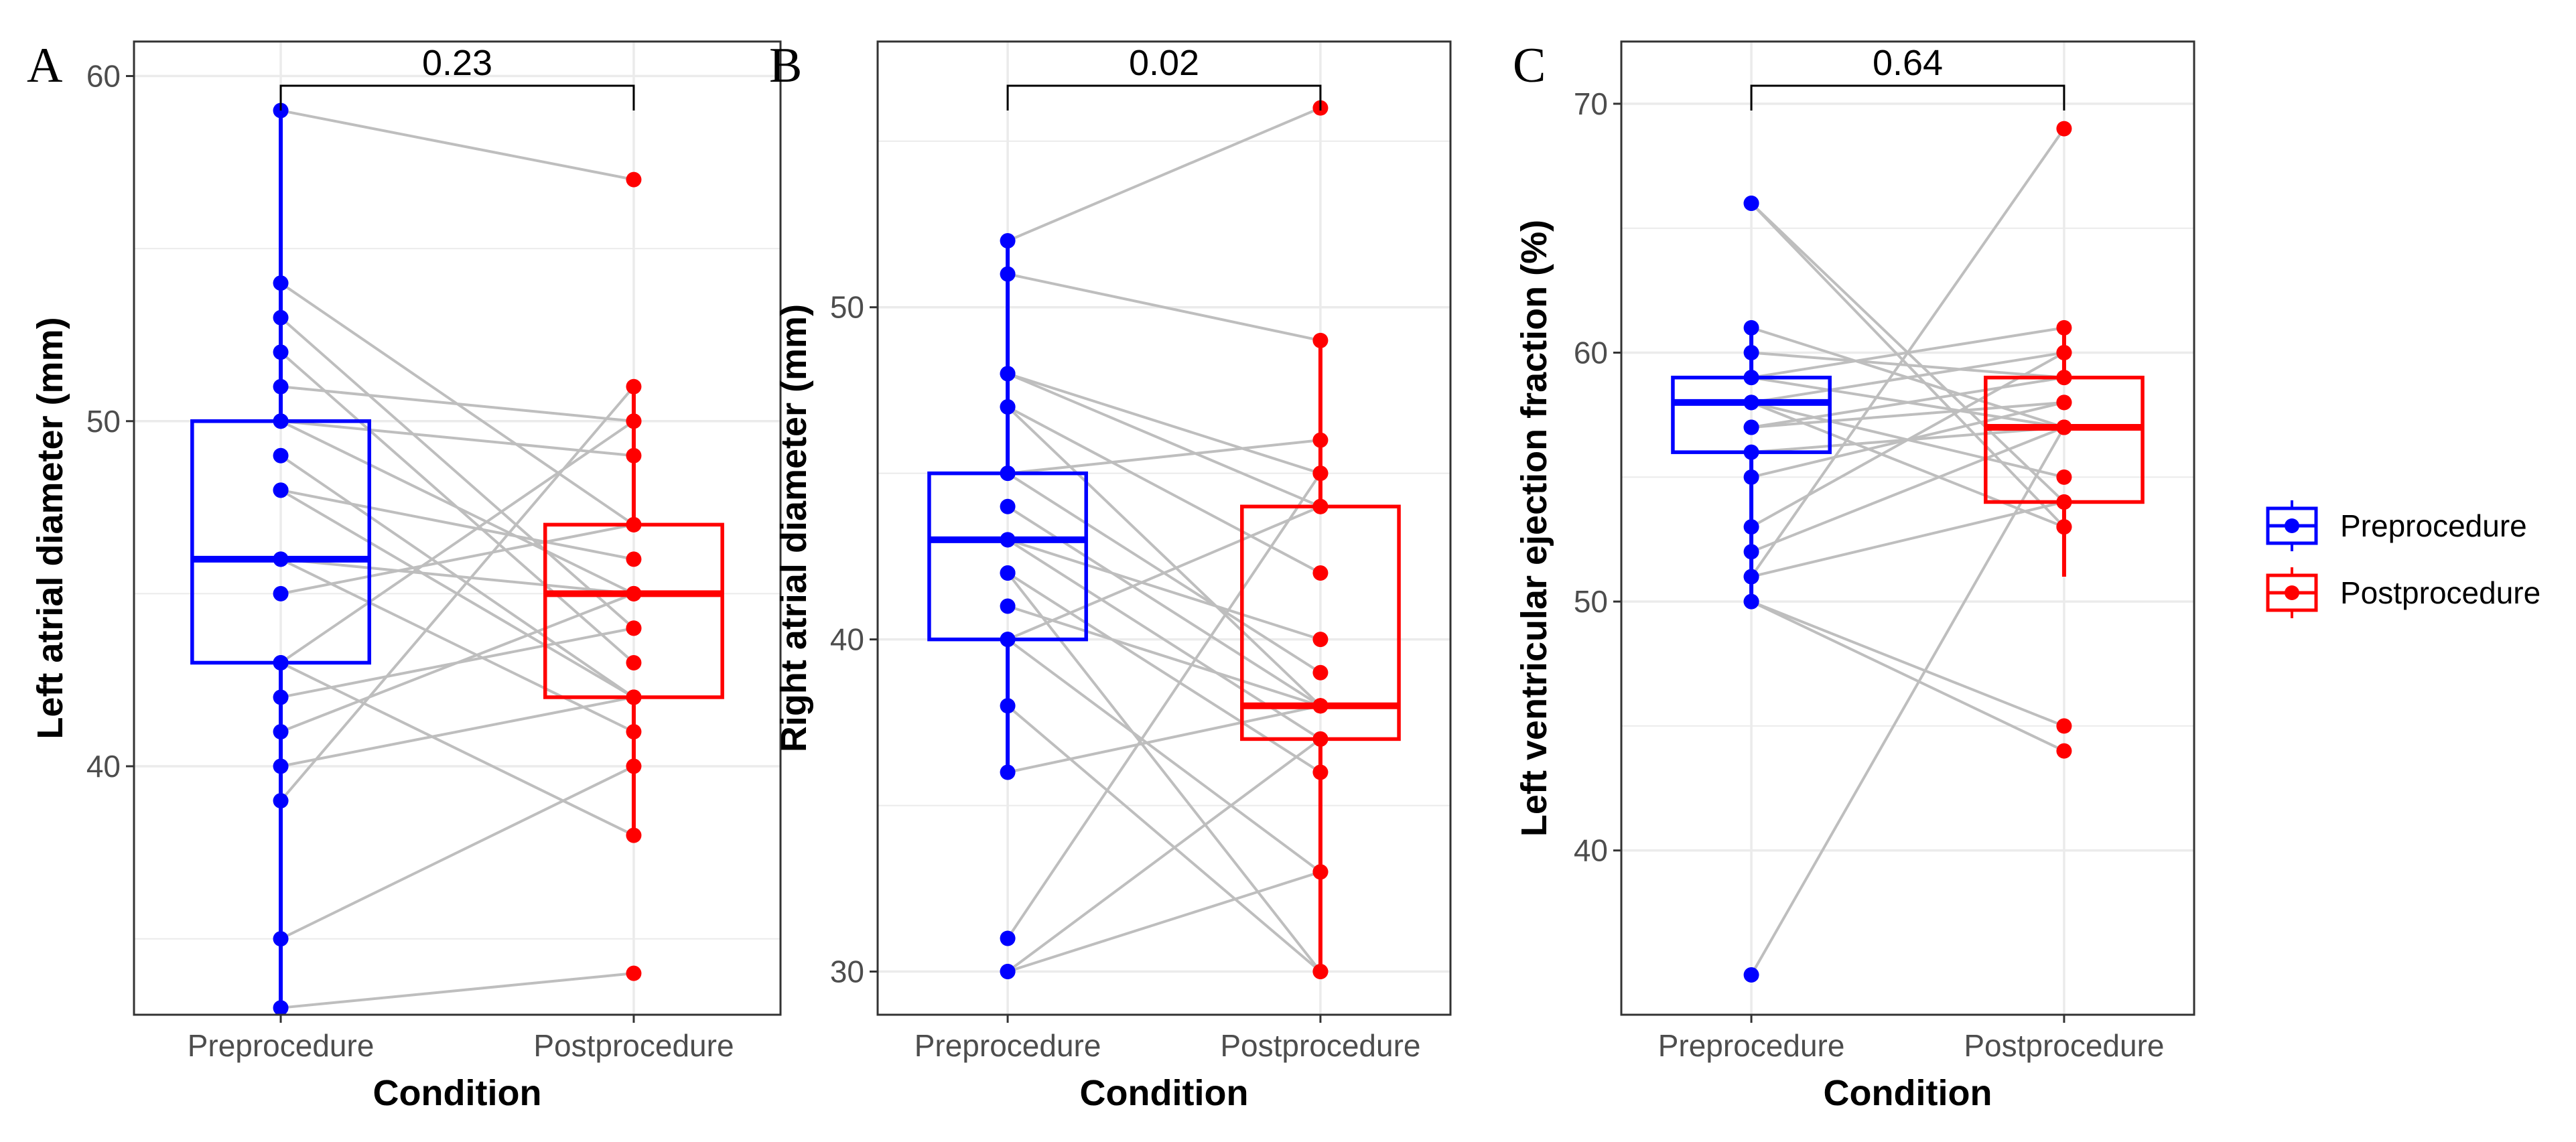  I want to click on panel-letter: B, so click(786, 65).